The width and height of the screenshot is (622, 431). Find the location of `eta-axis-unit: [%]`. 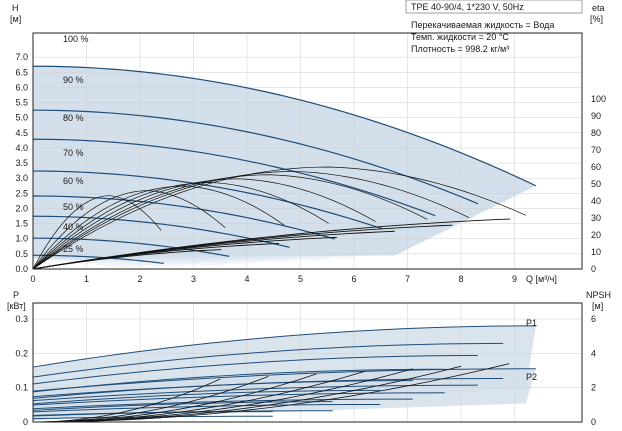

eta-axis-unit: [%] is located at coordinates (596, 19).